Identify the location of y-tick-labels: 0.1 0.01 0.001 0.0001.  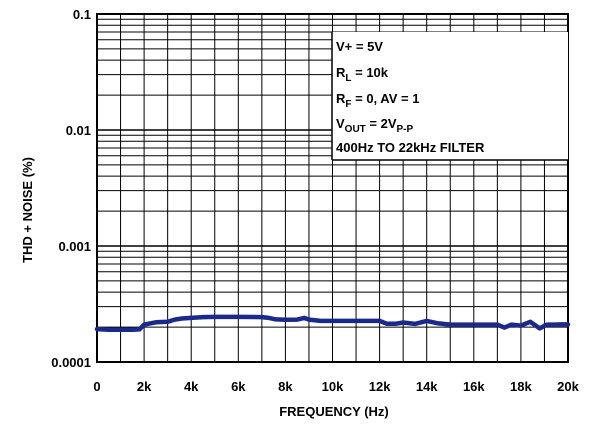
(71, 188).